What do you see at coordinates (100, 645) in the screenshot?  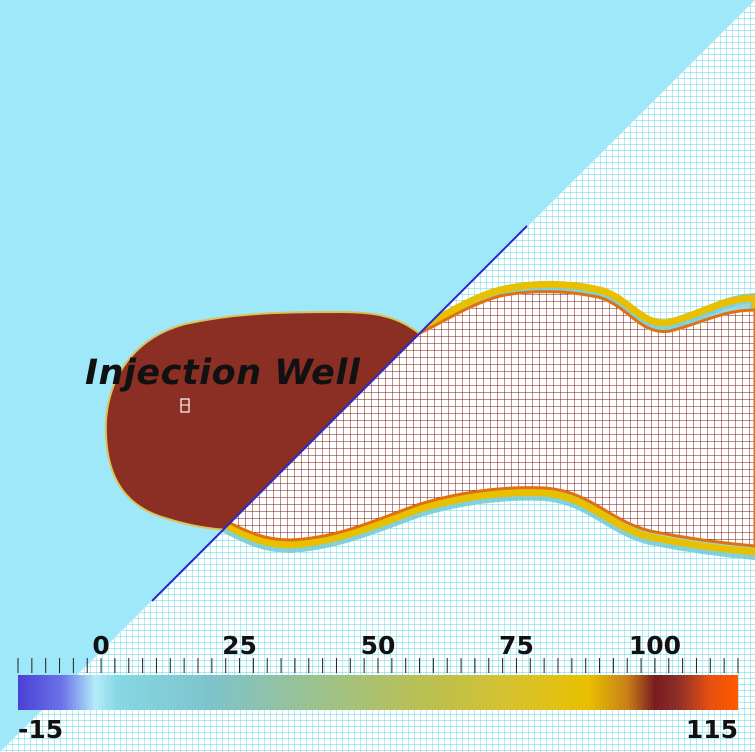 I see `colorbar-tick-label: 0` at bounding box center [100, 645].